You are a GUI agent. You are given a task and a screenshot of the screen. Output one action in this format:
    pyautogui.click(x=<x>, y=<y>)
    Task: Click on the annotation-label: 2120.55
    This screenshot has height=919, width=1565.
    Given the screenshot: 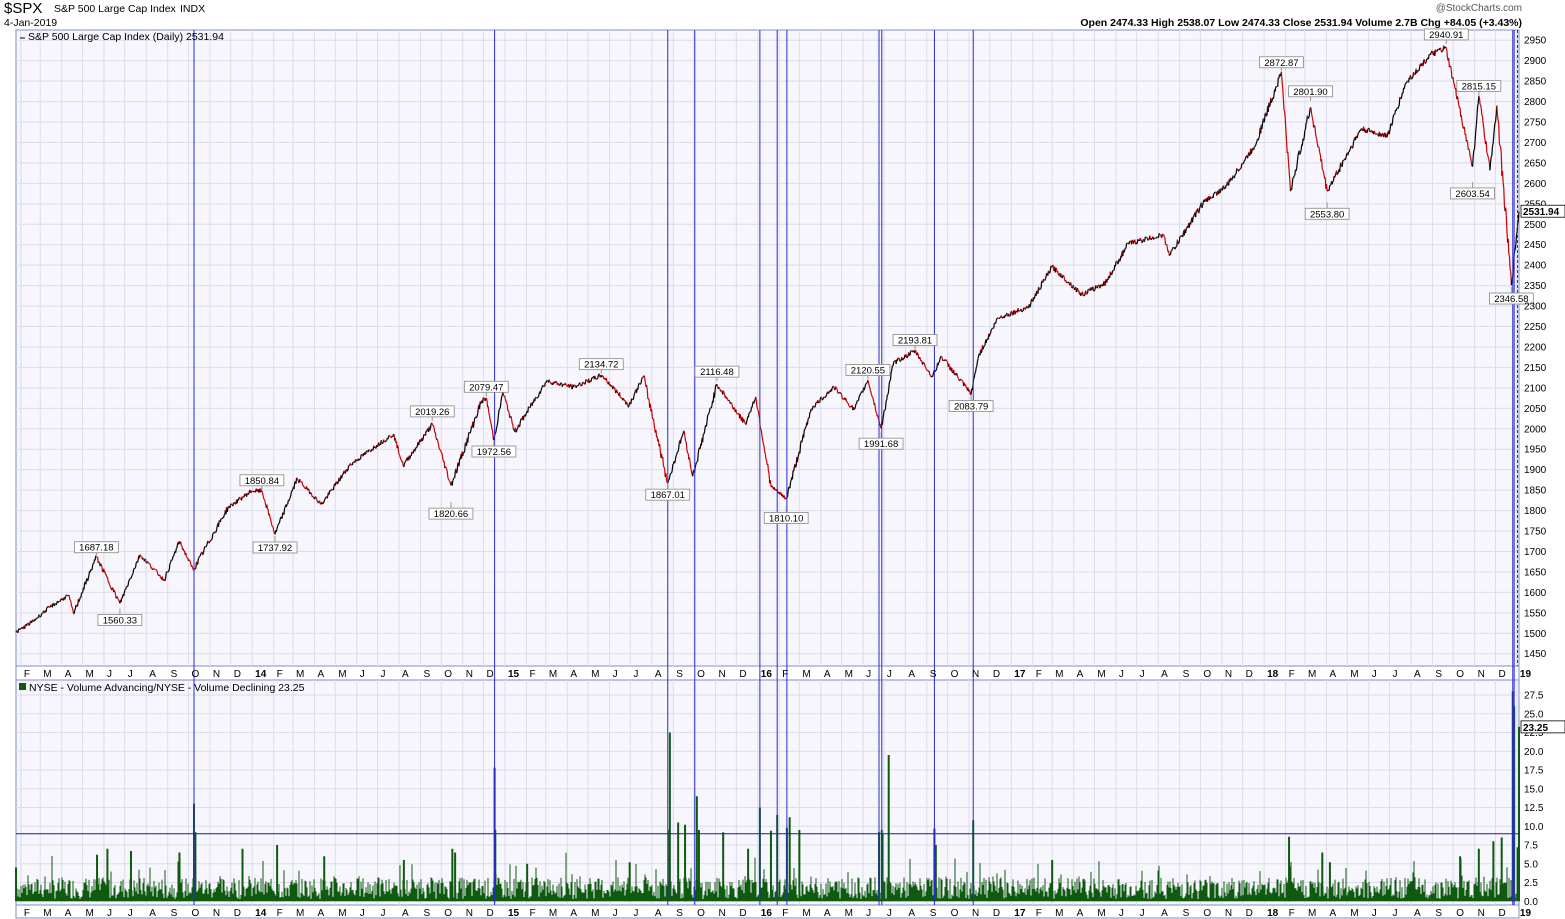 What is the action you would take?
    pyautogui.click(x=868, y=370)
    